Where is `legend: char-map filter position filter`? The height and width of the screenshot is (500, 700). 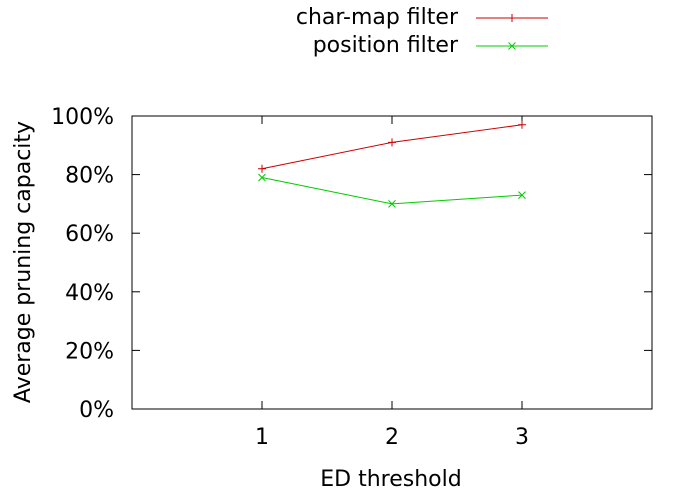
legend: char-map filter position filter is located at coordinates (422, 31).